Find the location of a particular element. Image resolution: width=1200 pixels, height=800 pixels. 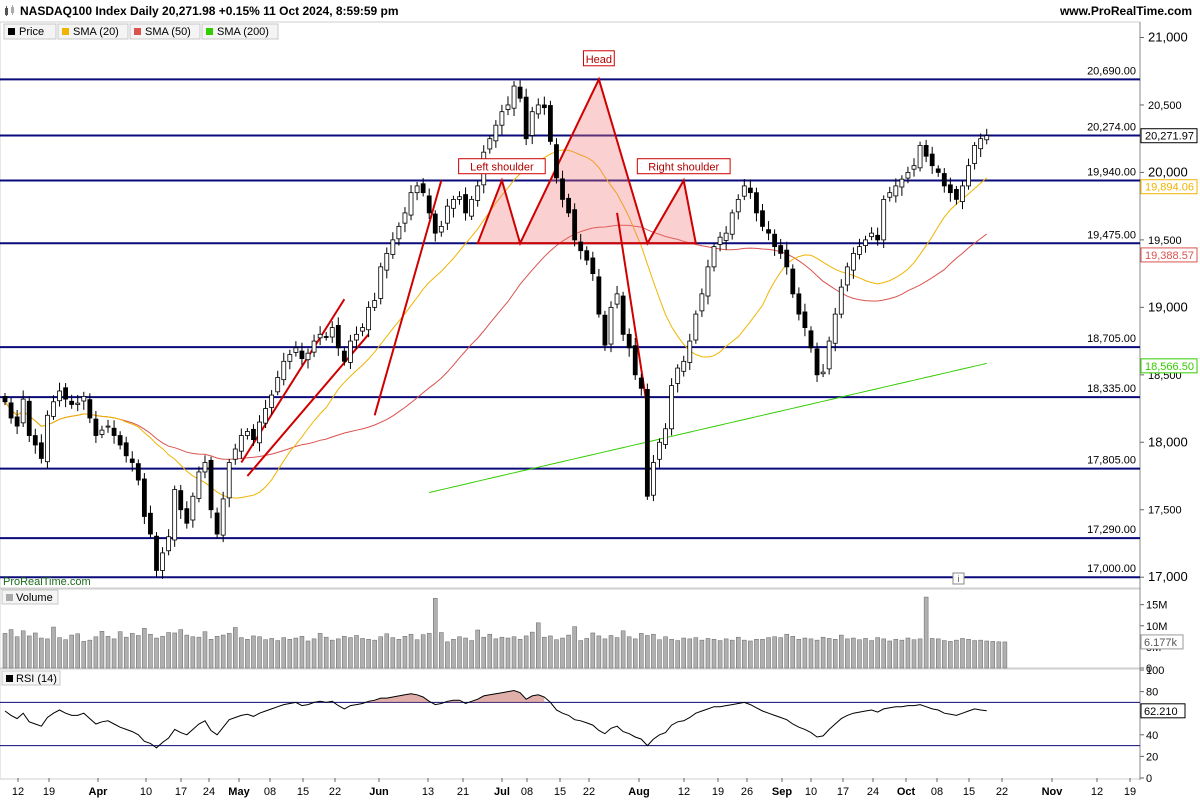

volume-tick-label: 15M is located at coordinates (1156, 606).